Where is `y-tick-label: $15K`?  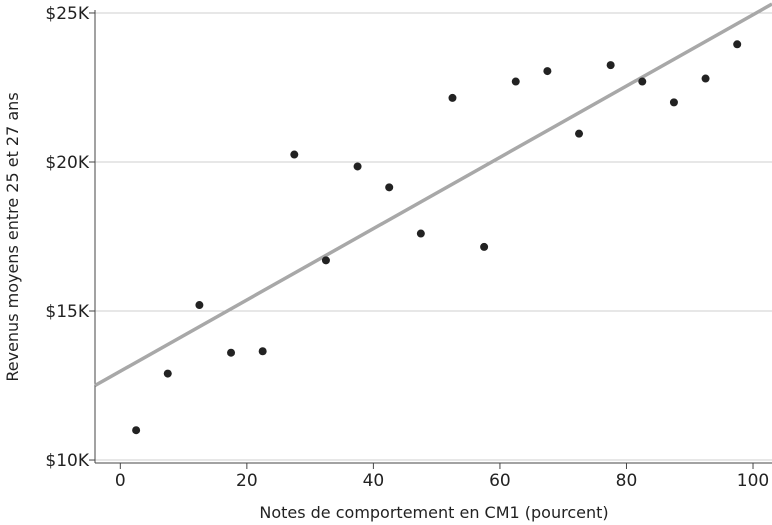 y-tick-label: $15K is located at coordinates (67, 312).